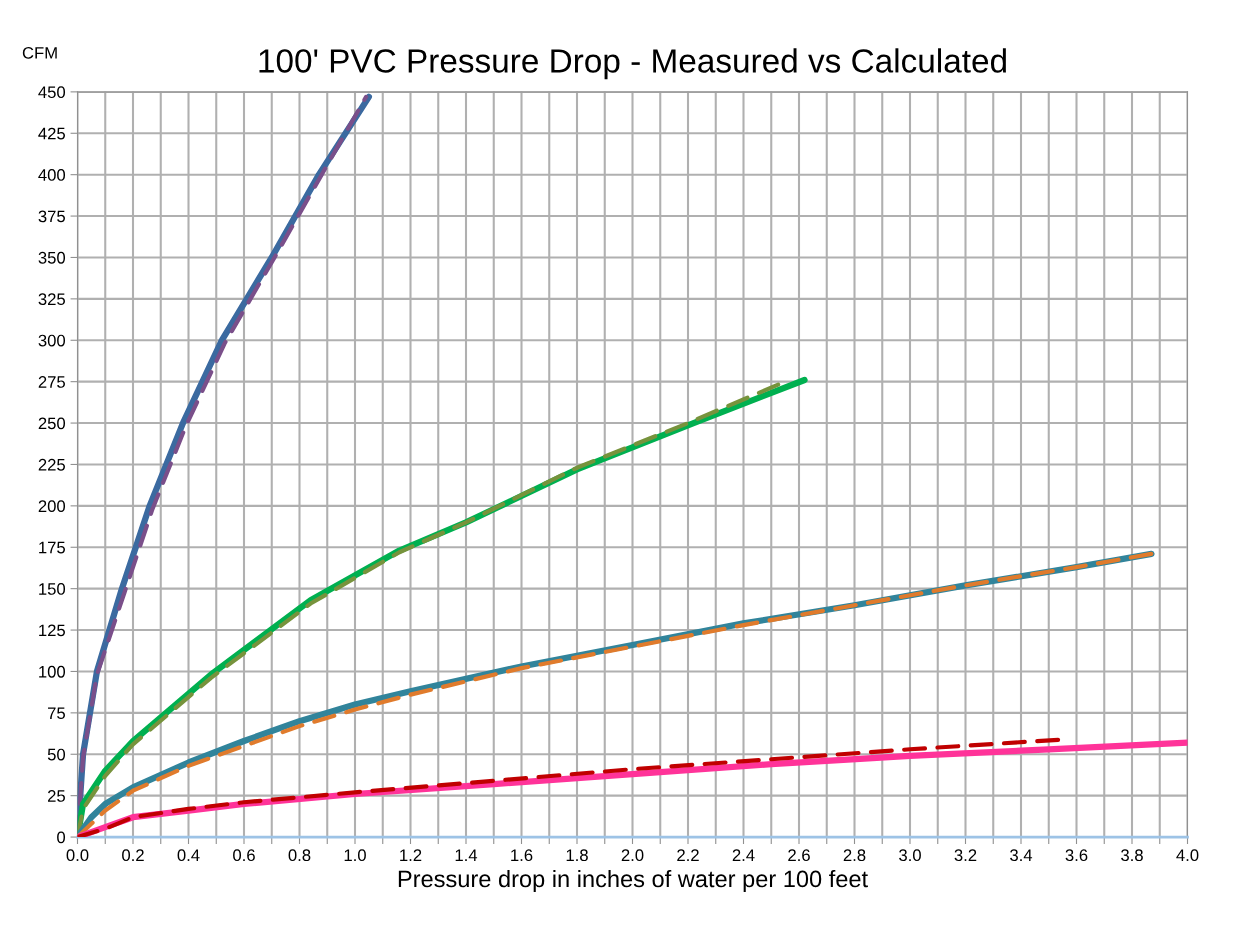  What do you see at coordinates (522, 855) in the screenshot?
I see `x-tick-label: 1.6` at bounding box center [522, 855].